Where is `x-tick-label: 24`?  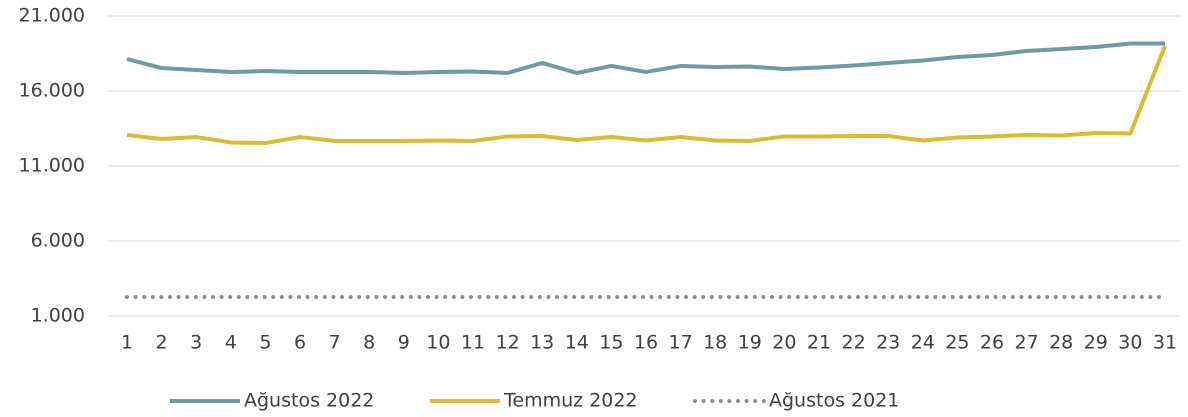
x-tick-label: 24 is located at coordinates (923, 343).